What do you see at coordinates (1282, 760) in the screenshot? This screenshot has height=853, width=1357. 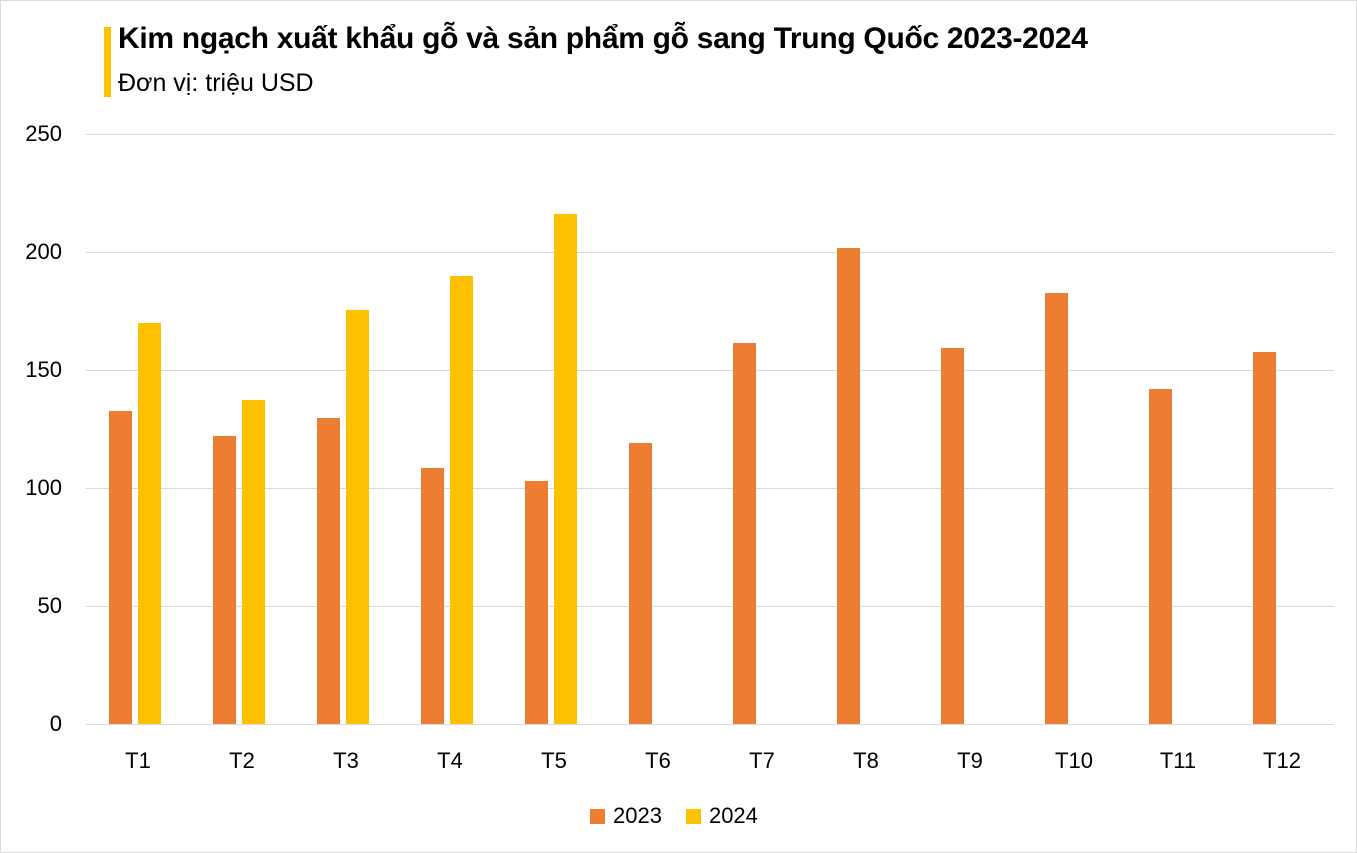 I see `x-tick-label: T12` at bounding box center [1282, 760].